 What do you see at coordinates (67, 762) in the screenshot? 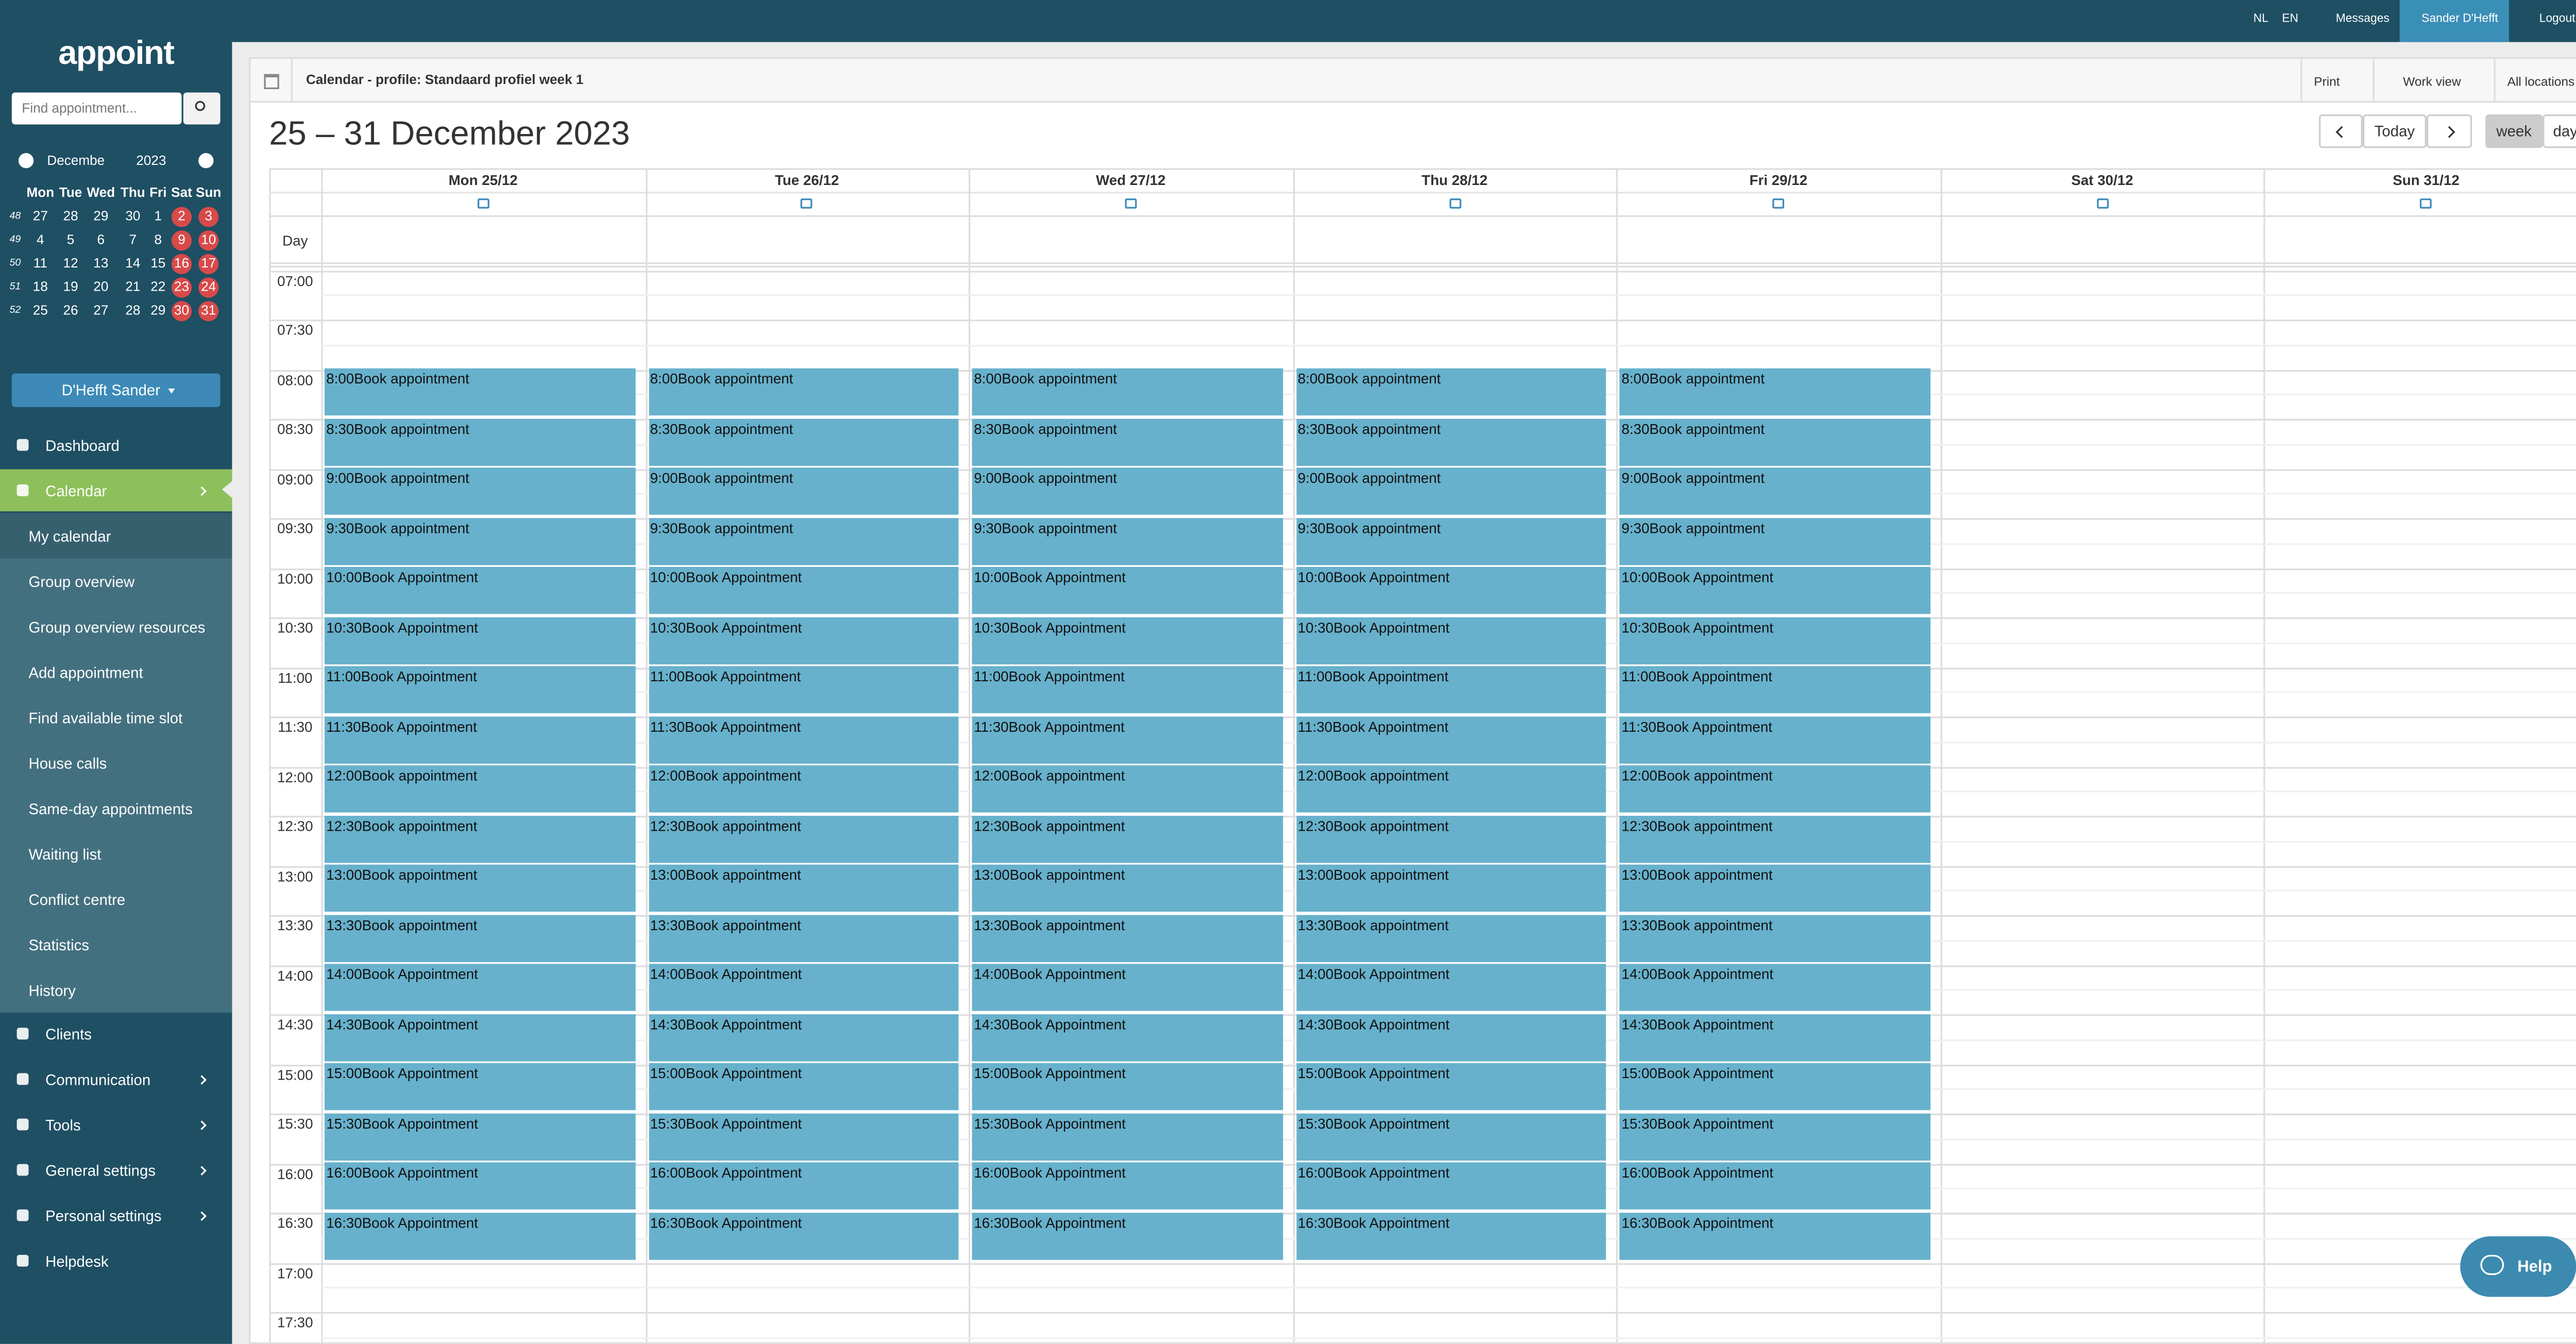
I see `submenu-item: House calls` at bounding box center [67, 762].